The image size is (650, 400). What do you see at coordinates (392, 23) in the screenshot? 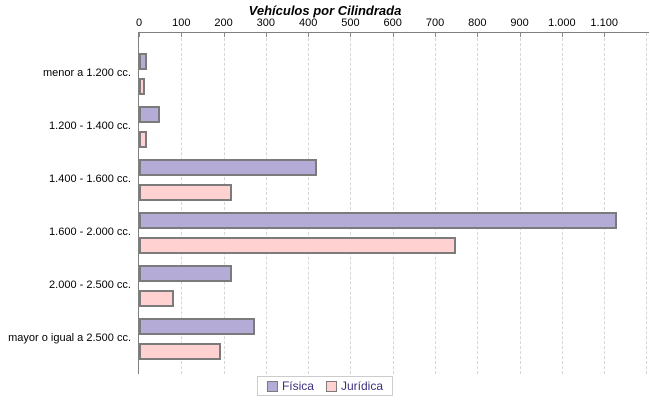
I see `x-axis-tick-label: 600` at bounding box center [392, 23].